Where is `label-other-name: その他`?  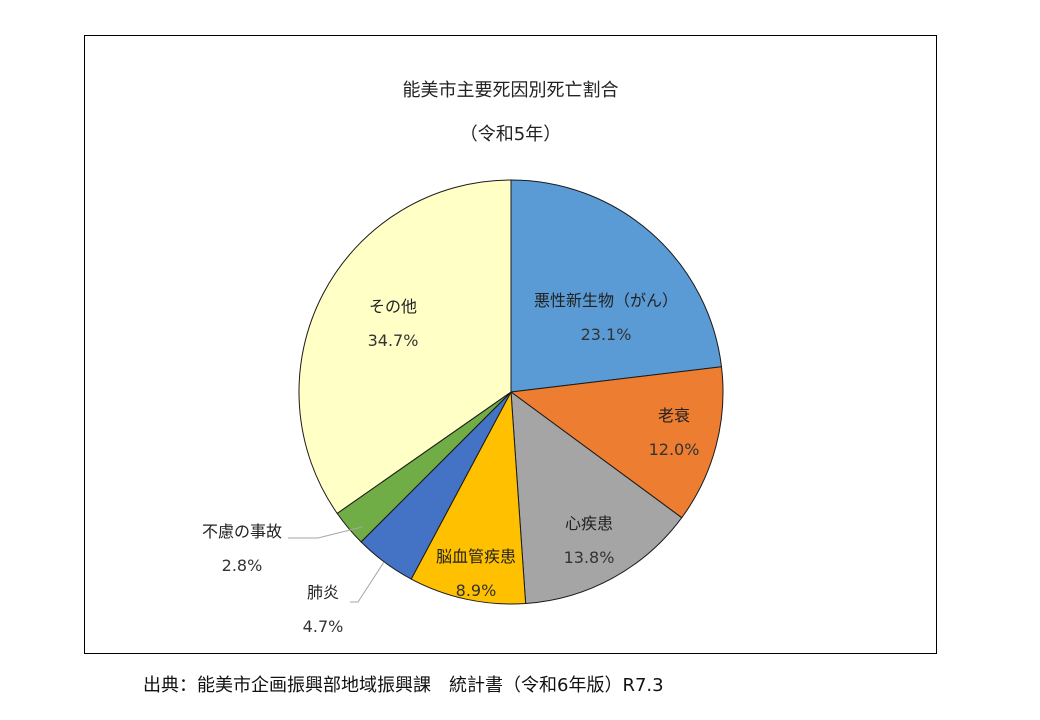
label-other-name: その他 is located at coordinates (393, 306).